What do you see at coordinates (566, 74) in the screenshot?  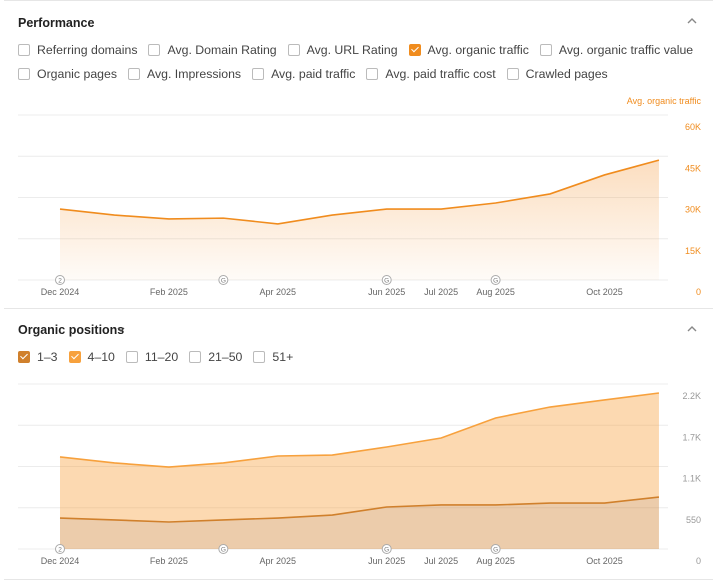 I see `checkbox-label: Crawled pages` at bounding box center [566, 74].